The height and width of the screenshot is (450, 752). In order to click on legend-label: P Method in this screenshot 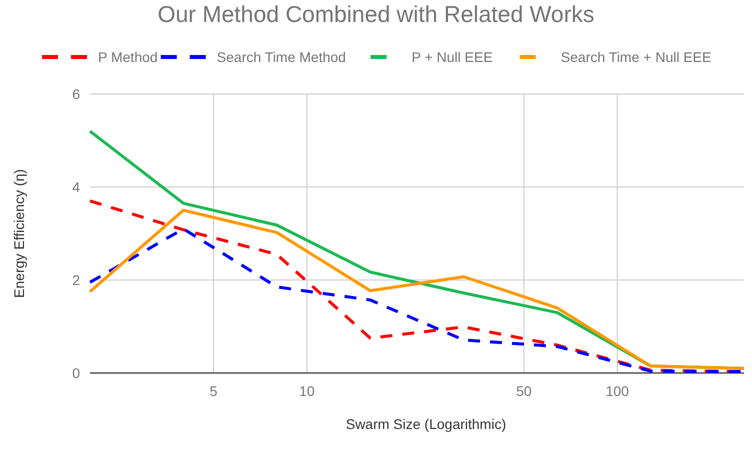, I will do `click(128, 57)`.